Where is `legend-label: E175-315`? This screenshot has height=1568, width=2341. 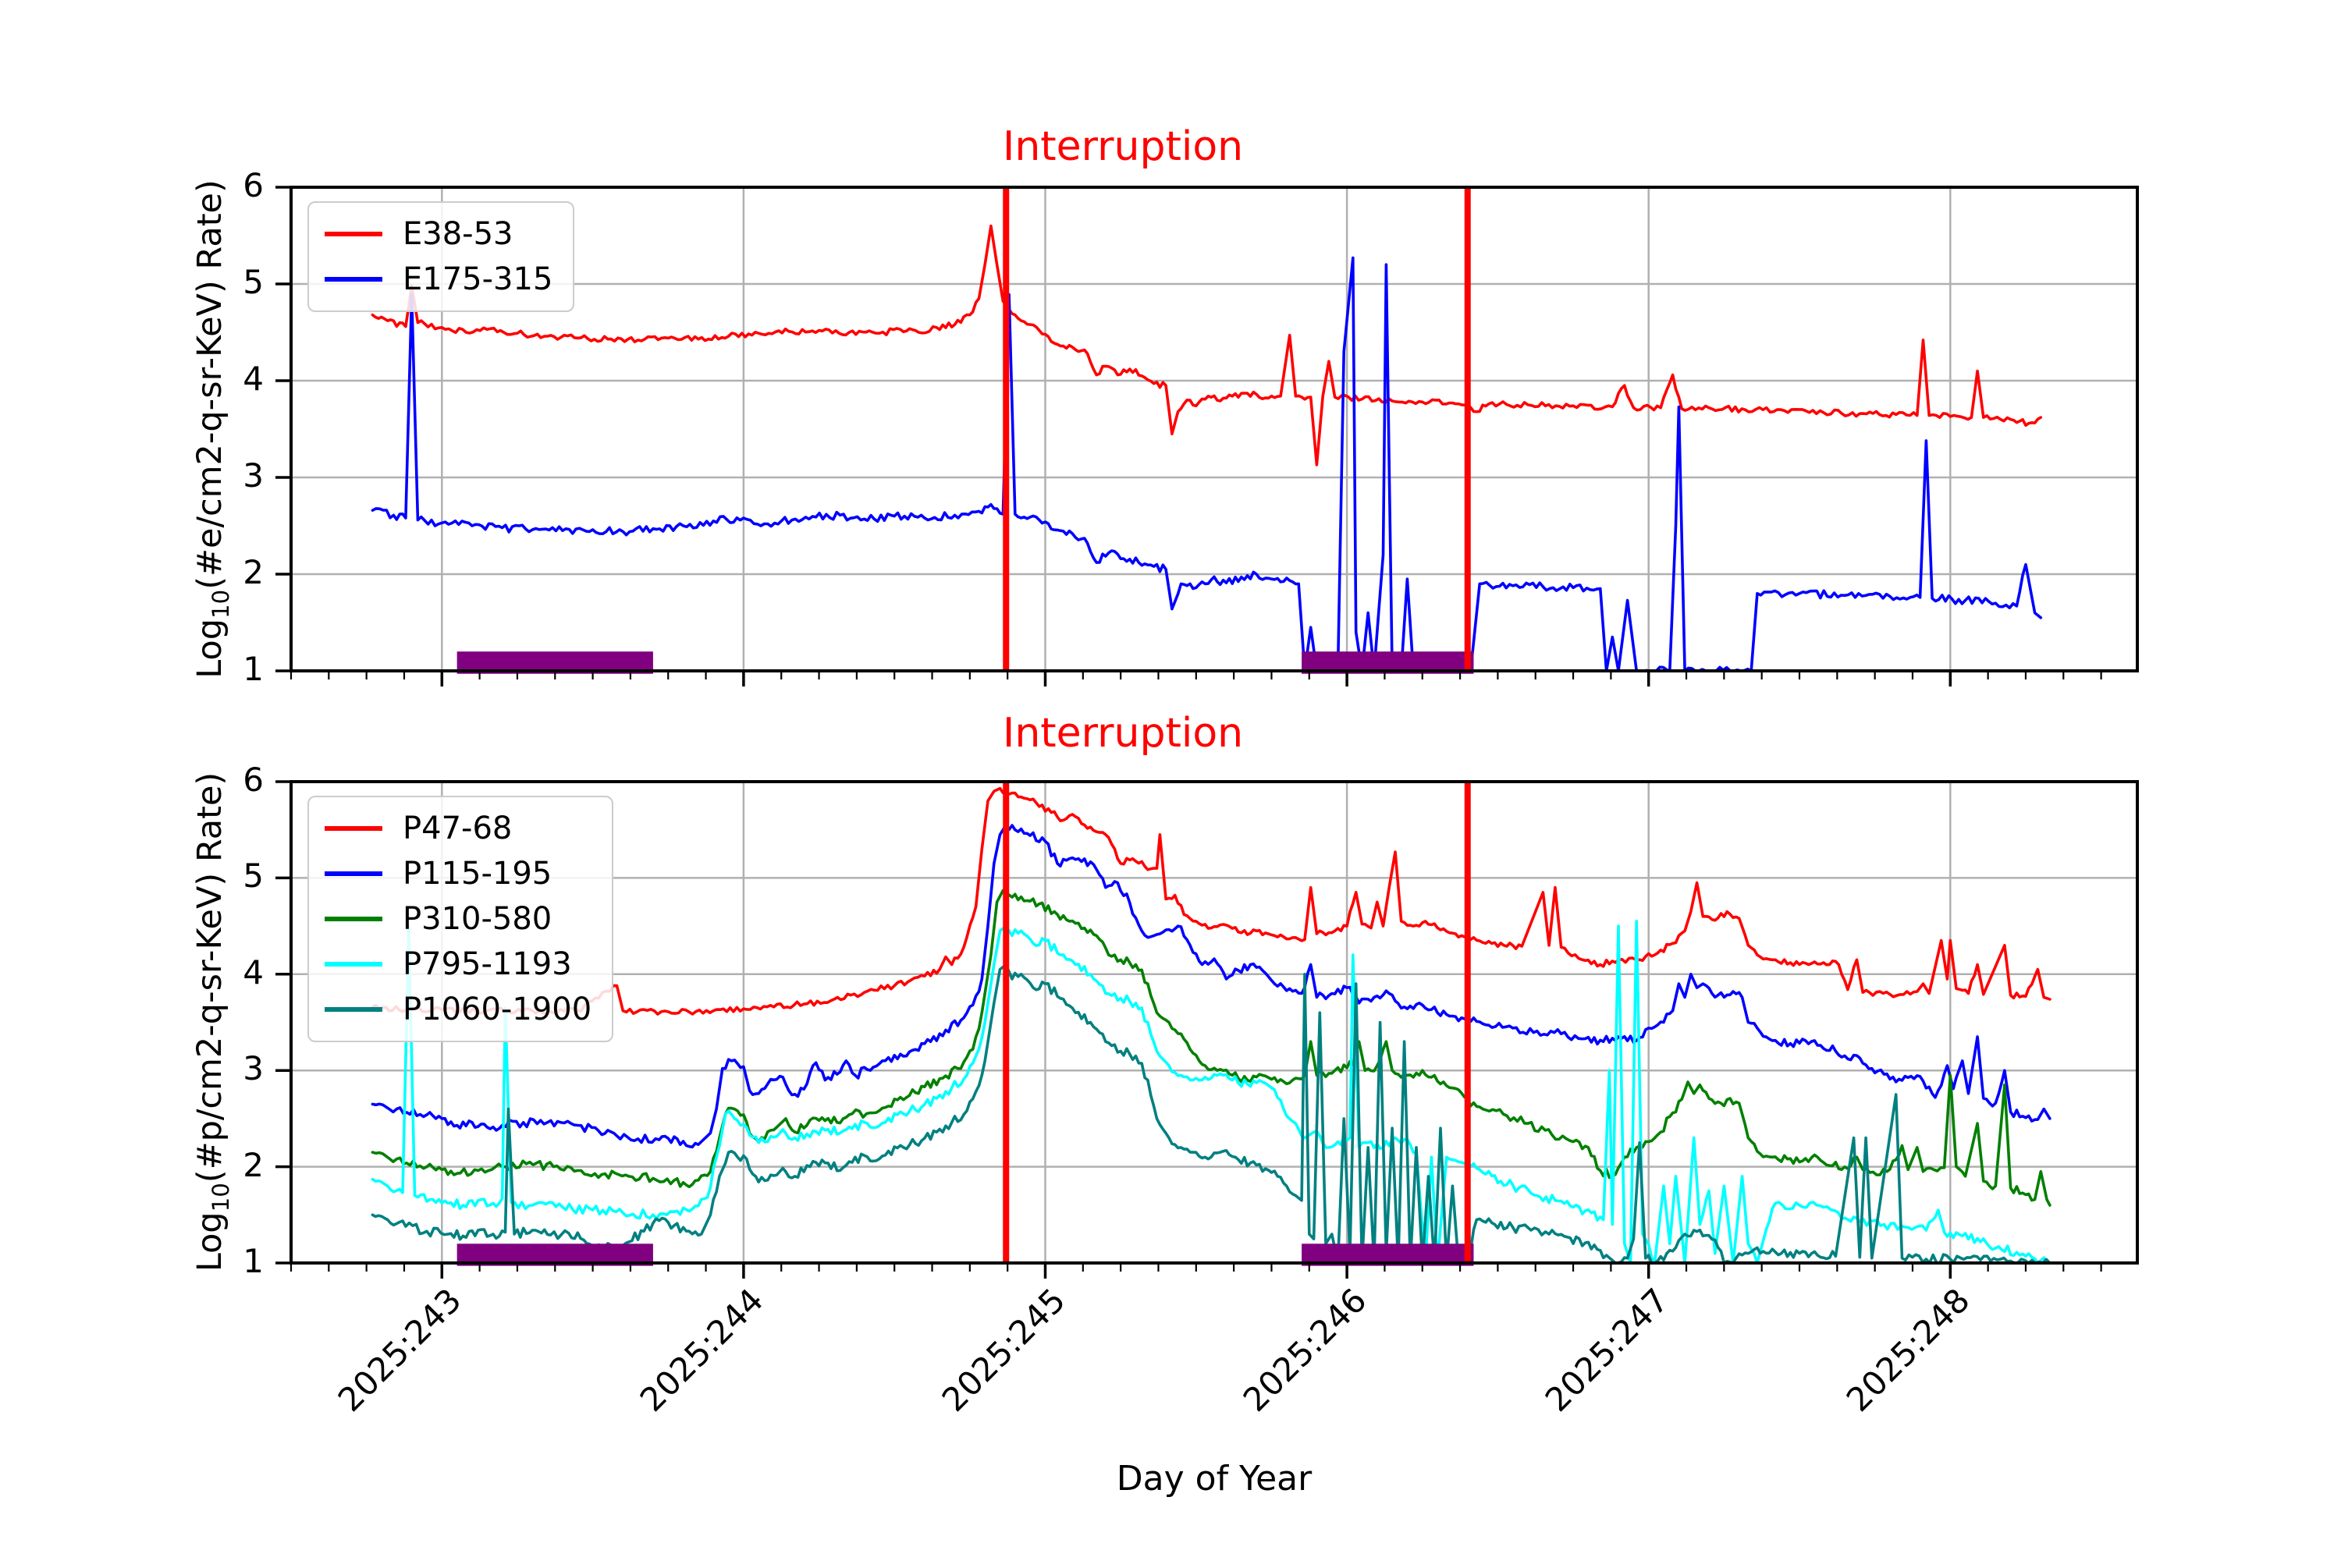
legend-label: E175-315 is located at coordinates (478, 279).